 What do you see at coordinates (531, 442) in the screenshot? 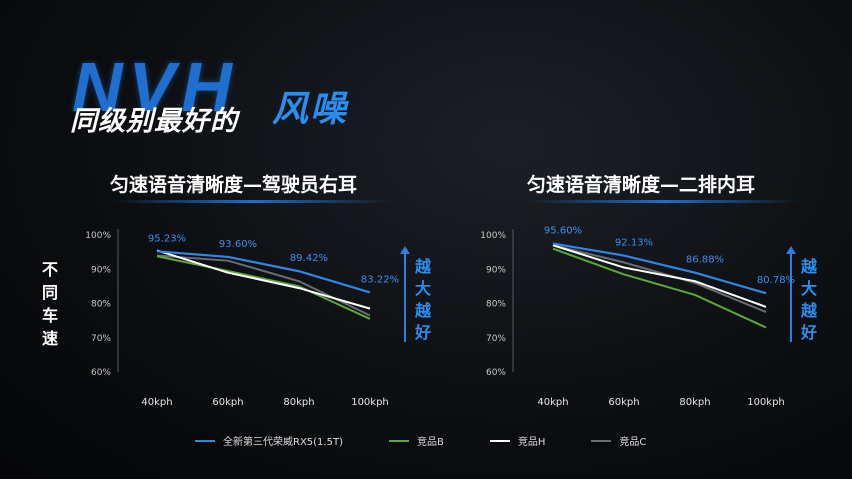
I see `legend-label: 竞品H` at bounding box center [531, 442].